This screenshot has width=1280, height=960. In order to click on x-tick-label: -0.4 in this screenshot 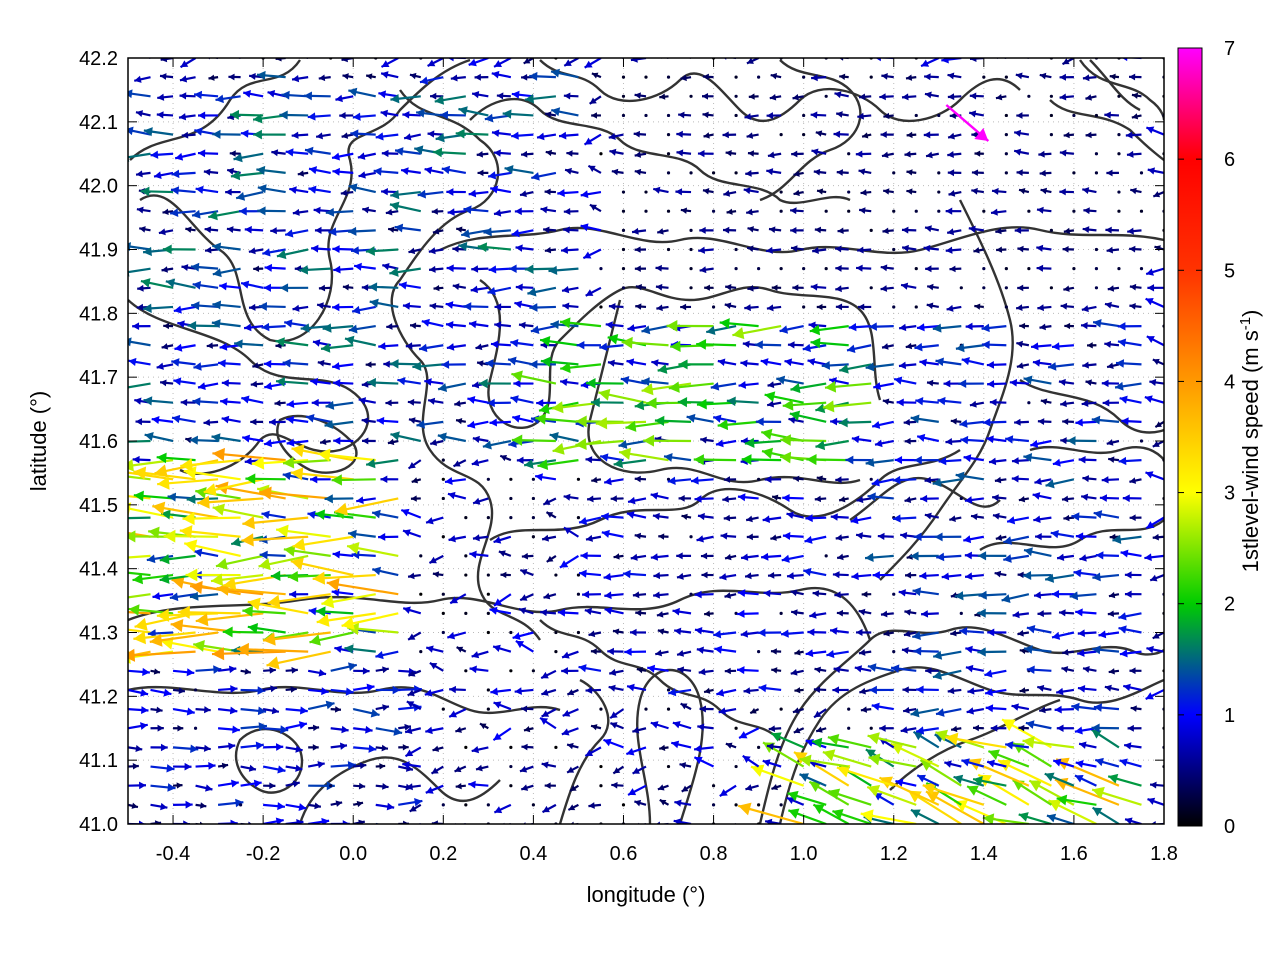, I will do `click(173, 854)`.